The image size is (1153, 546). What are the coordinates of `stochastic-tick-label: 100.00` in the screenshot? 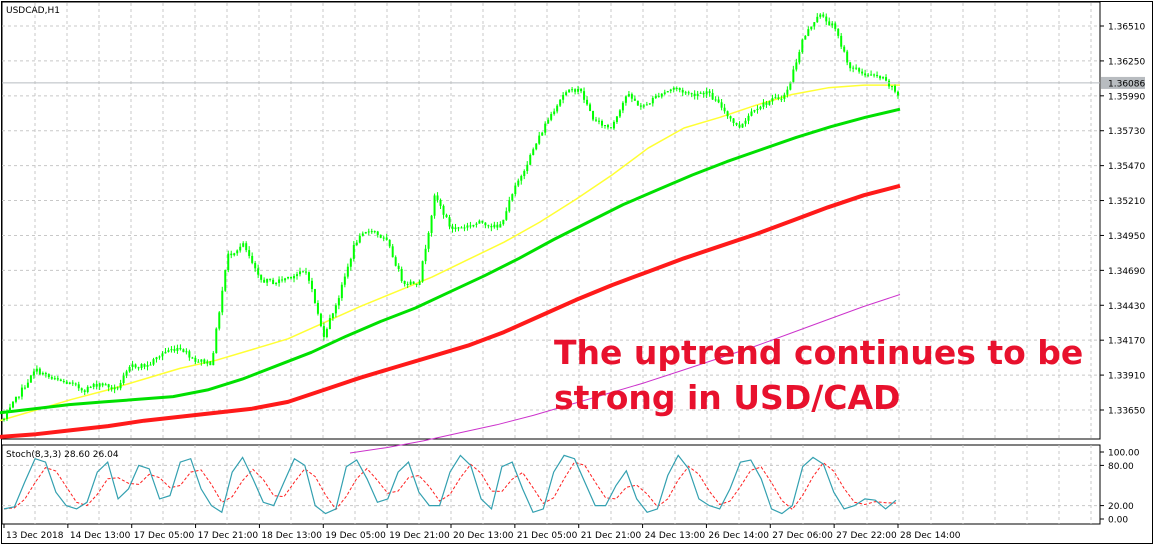 It's located at (1124, 454).